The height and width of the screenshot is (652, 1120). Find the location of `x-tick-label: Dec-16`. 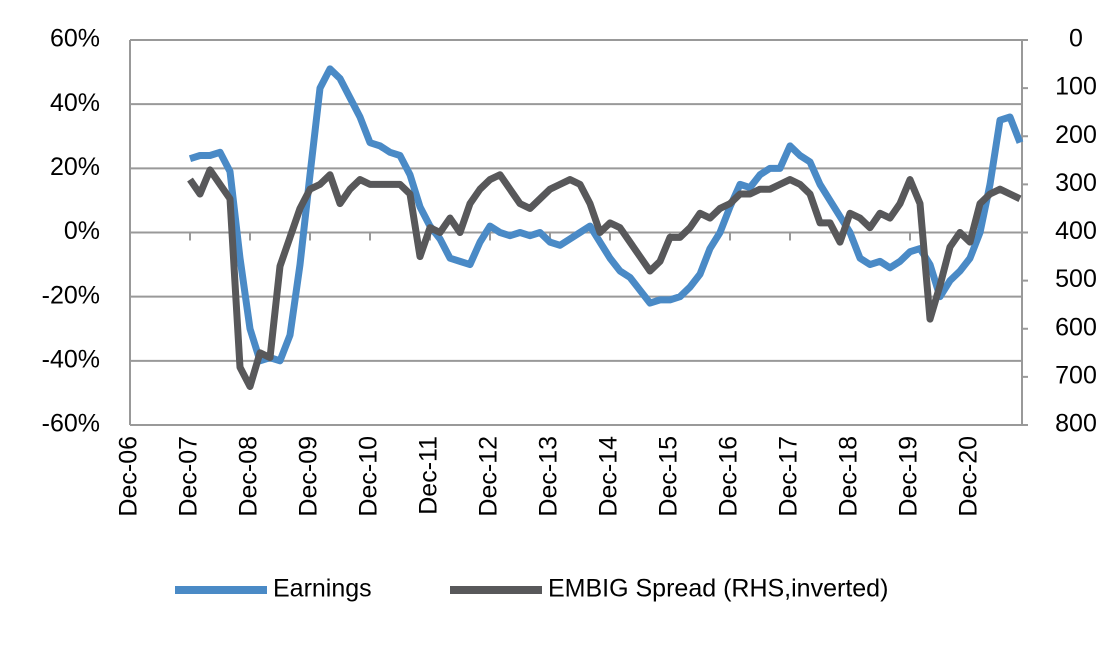

x-tick-label: Dec-16 is located at coordinates (729, 476).